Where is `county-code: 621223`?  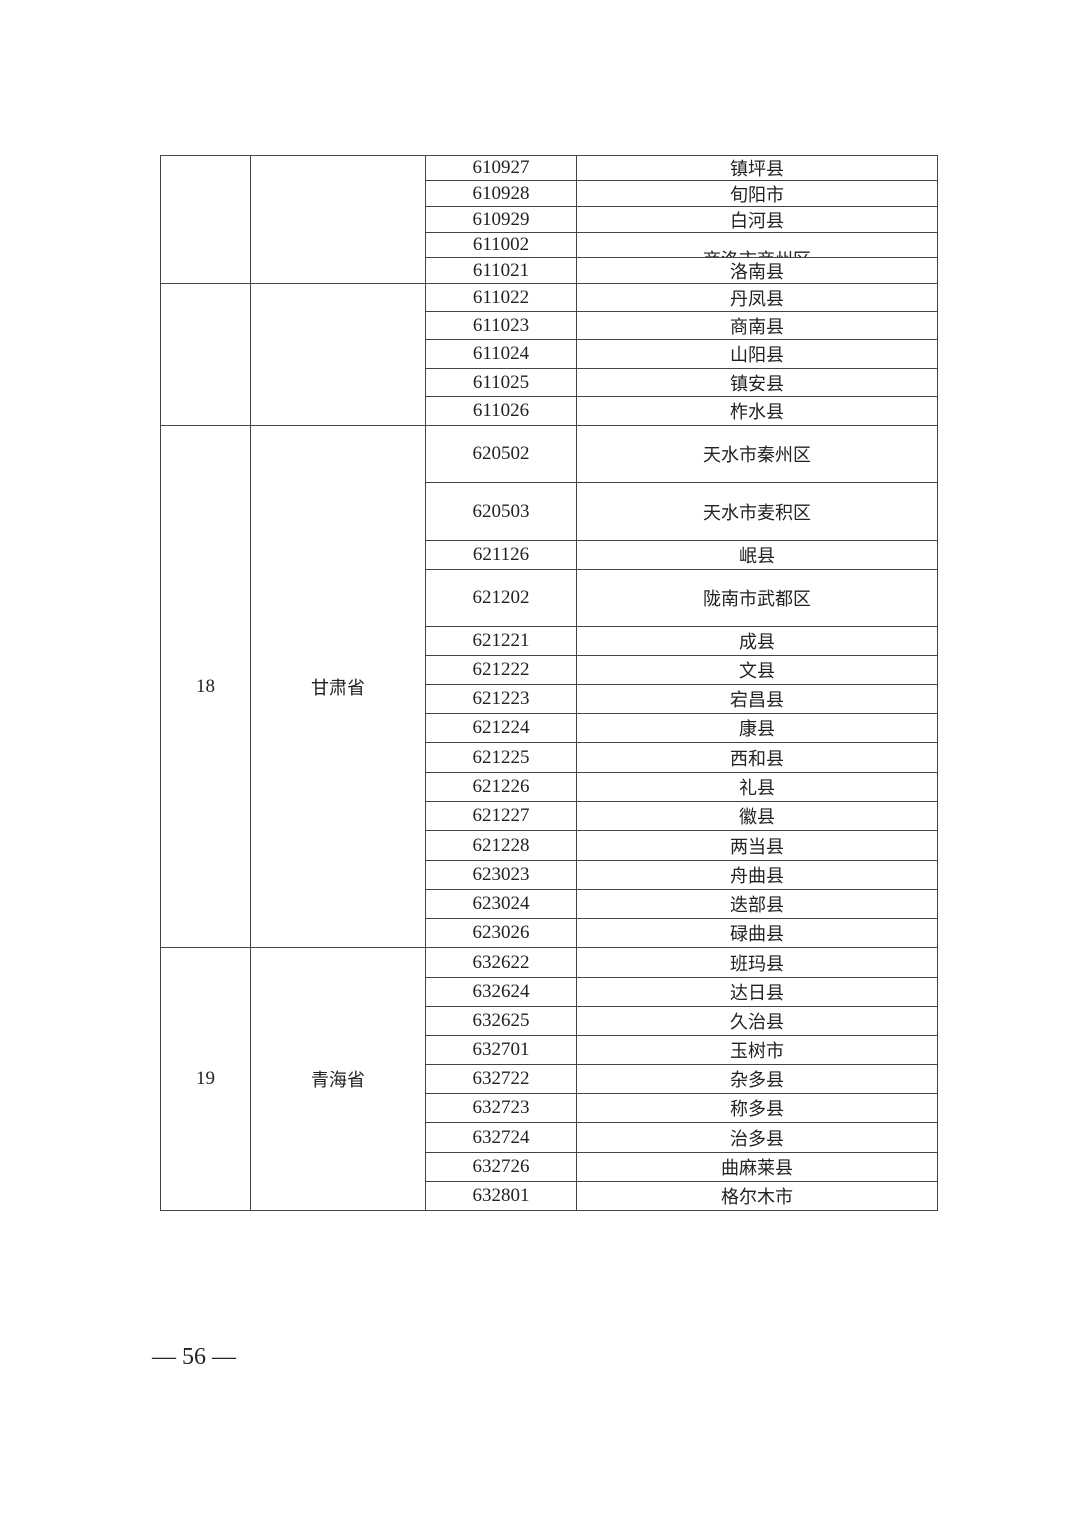
county-code: 621223 is located at coordinates (501, 699).